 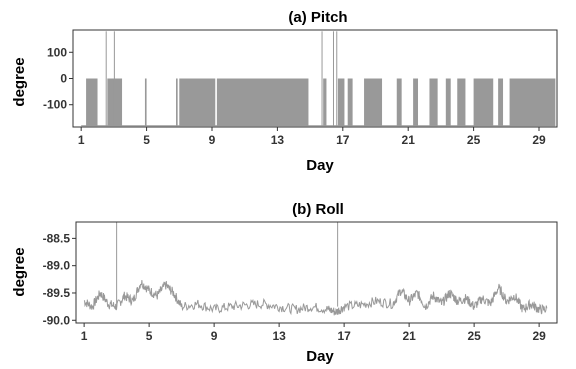 What do you see at coordinates (57, 320) in the screenshot?
I see `roll-y-tick-label: -90.0` at bounding box center [57, 320].